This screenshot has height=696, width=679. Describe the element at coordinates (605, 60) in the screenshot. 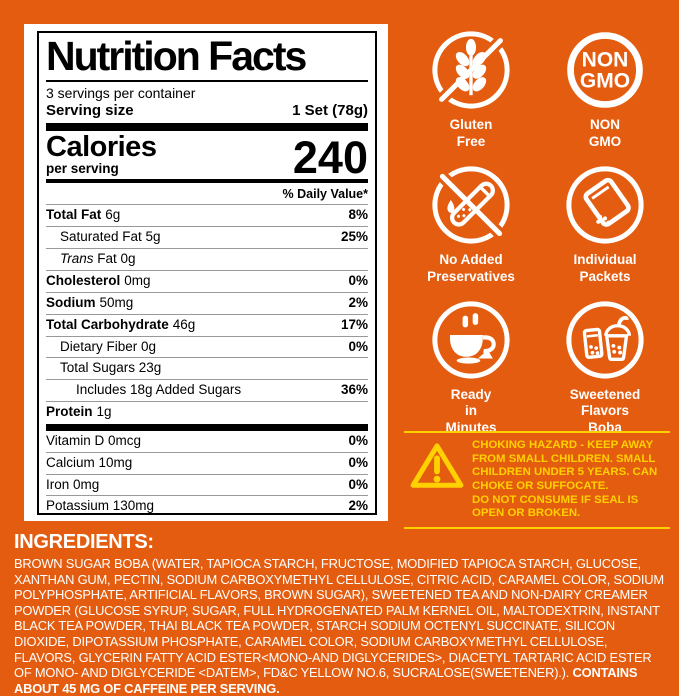

I see `non-gmo-circle-text-top: NON` at that location.